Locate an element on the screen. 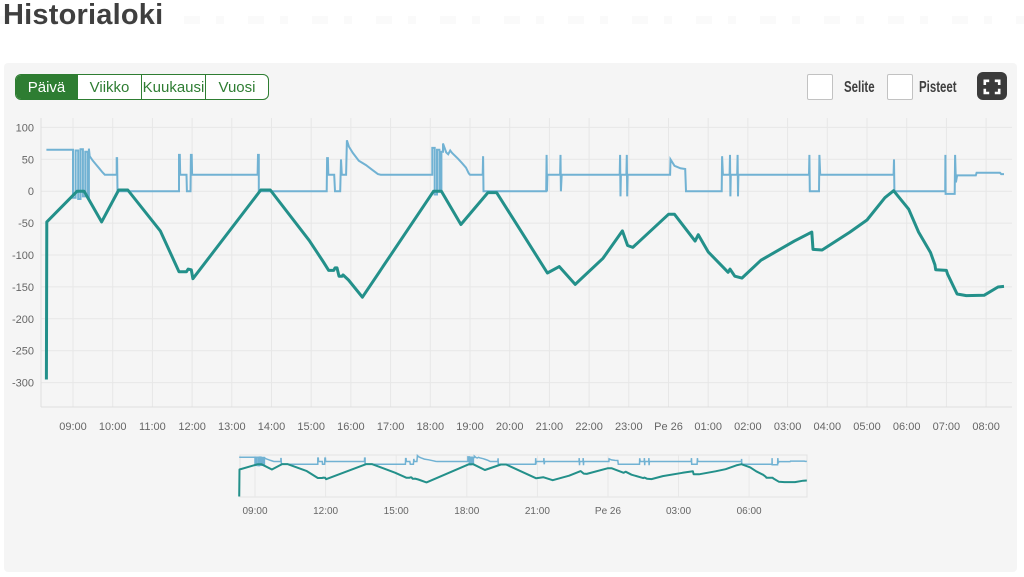 The image size is (1024, 577). svg-text: 08:00 is located at coordinates (986, 427).